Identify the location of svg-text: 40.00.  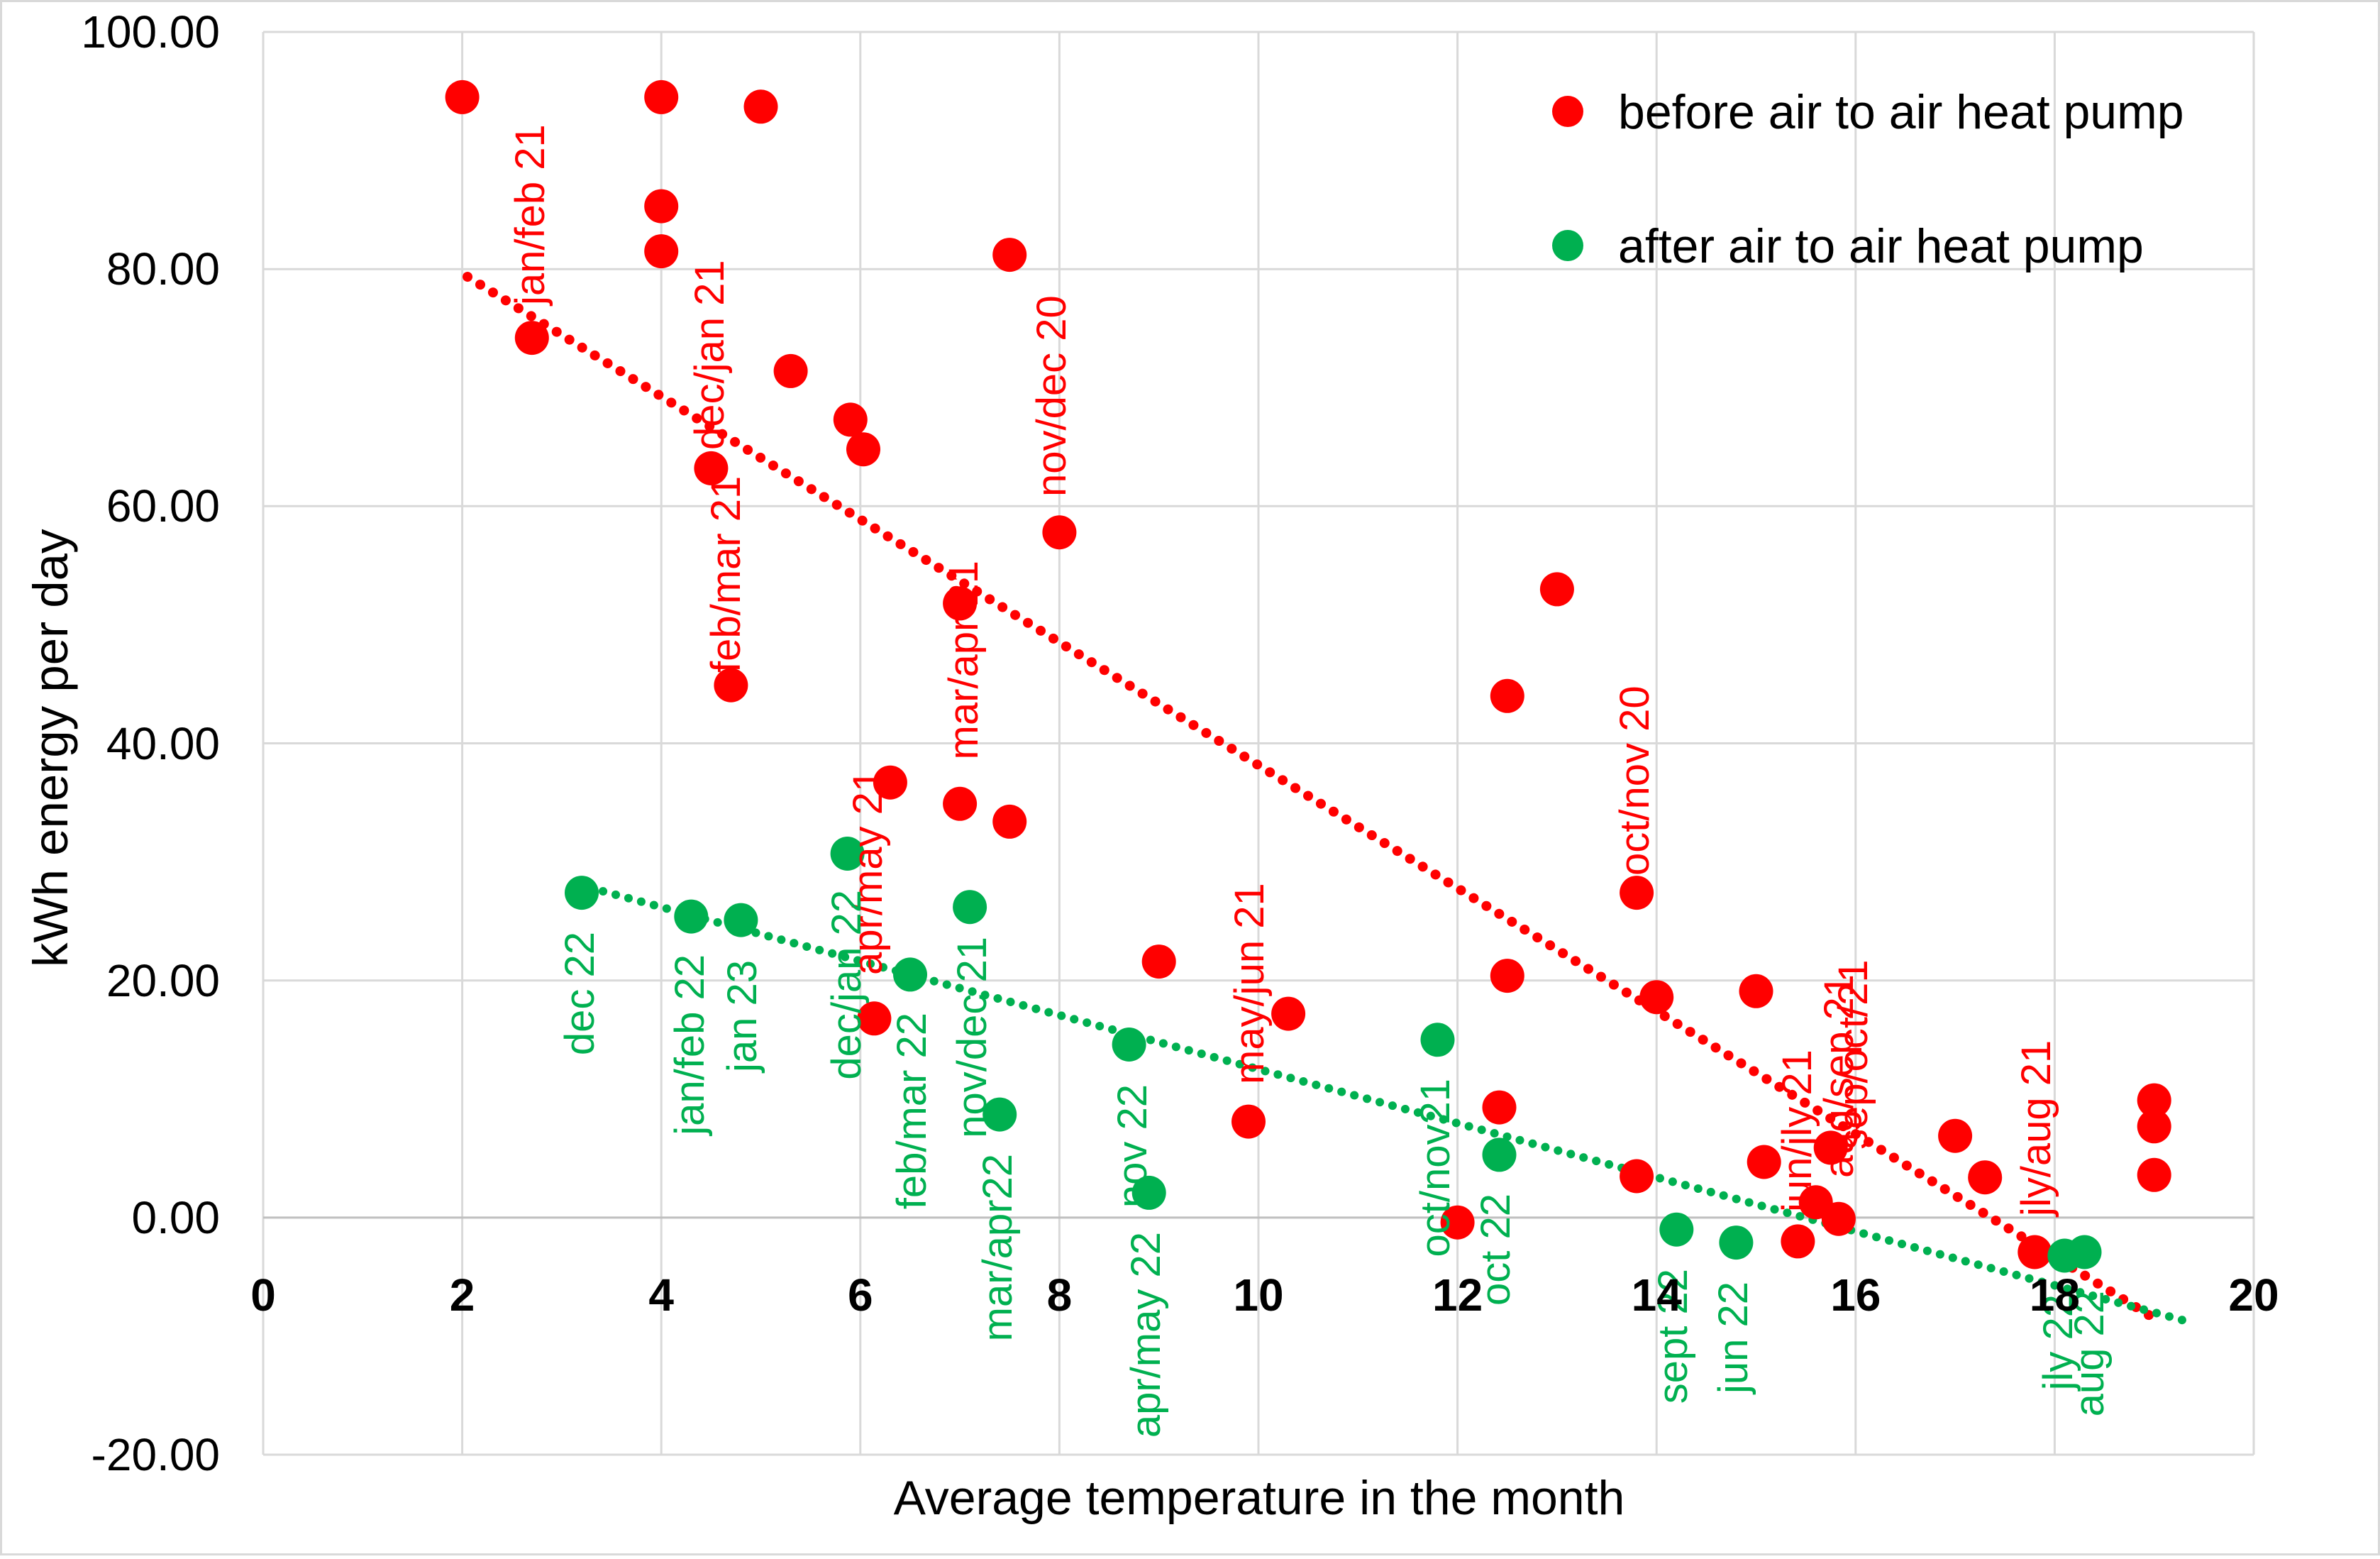
(163, 743).